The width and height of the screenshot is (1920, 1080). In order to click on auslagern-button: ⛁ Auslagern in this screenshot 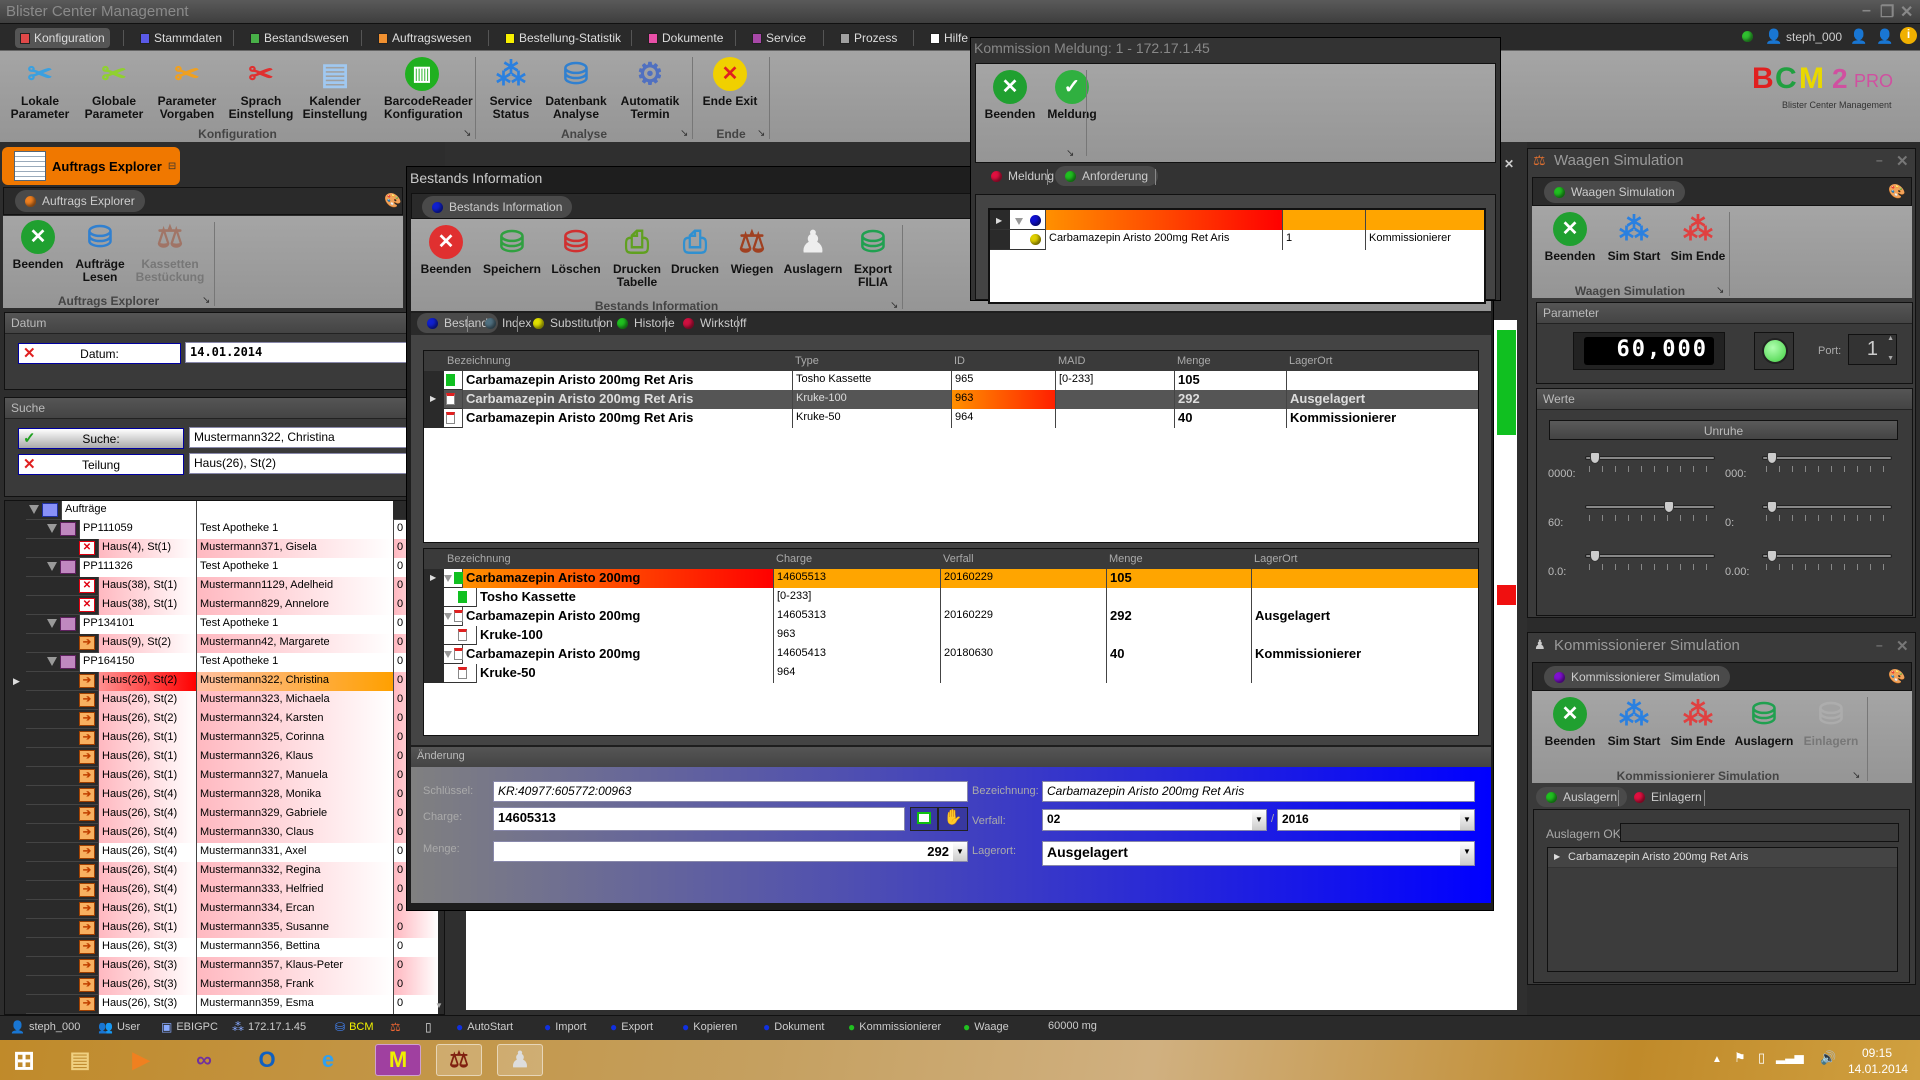, I will do `click(1764, 722)`.